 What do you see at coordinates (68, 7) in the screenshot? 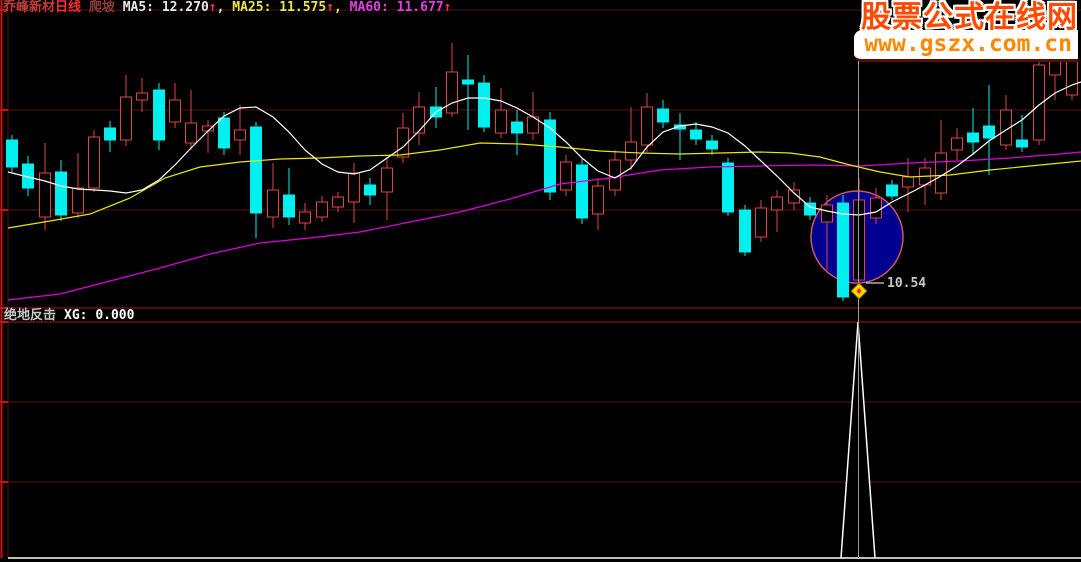
I see `title-segment: 日线` at bounding box center [68, 7].